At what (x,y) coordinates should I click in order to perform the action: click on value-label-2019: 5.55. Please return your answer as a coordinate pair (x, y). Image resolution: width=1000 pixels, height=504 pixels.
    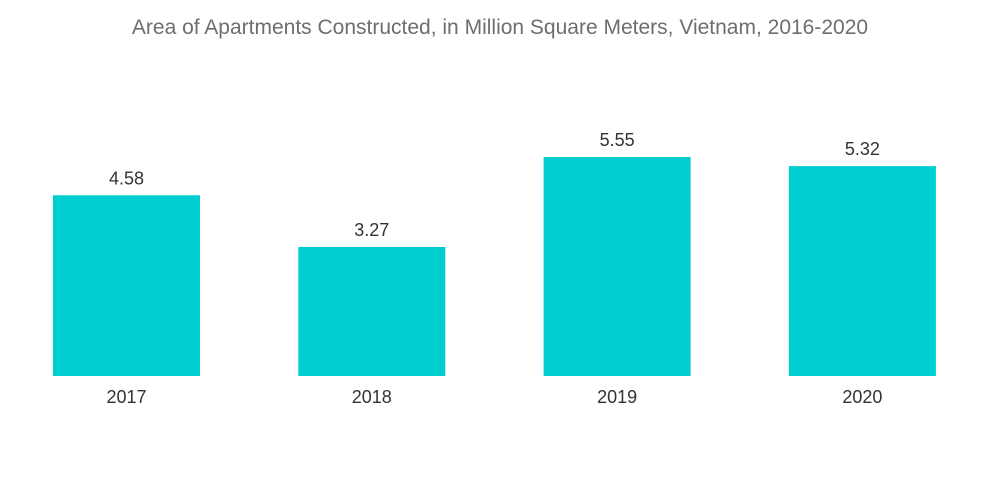
    Looking at the image, I should click on (617, 140).